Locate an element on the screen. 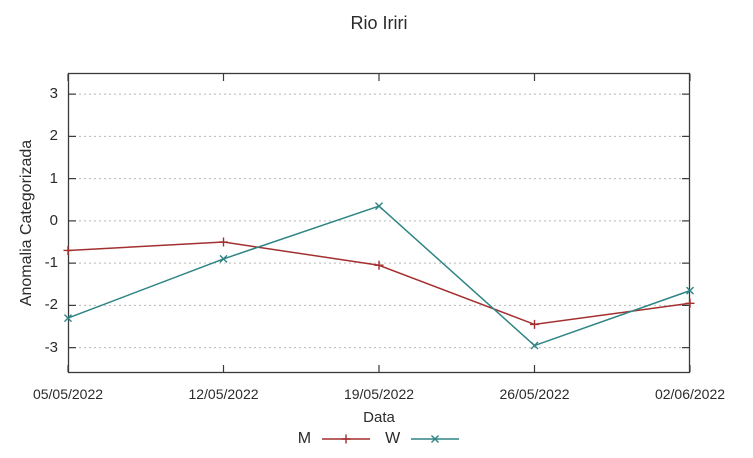 The image size is (753, 458). legend-label: M is located at coordinates (304, 438).